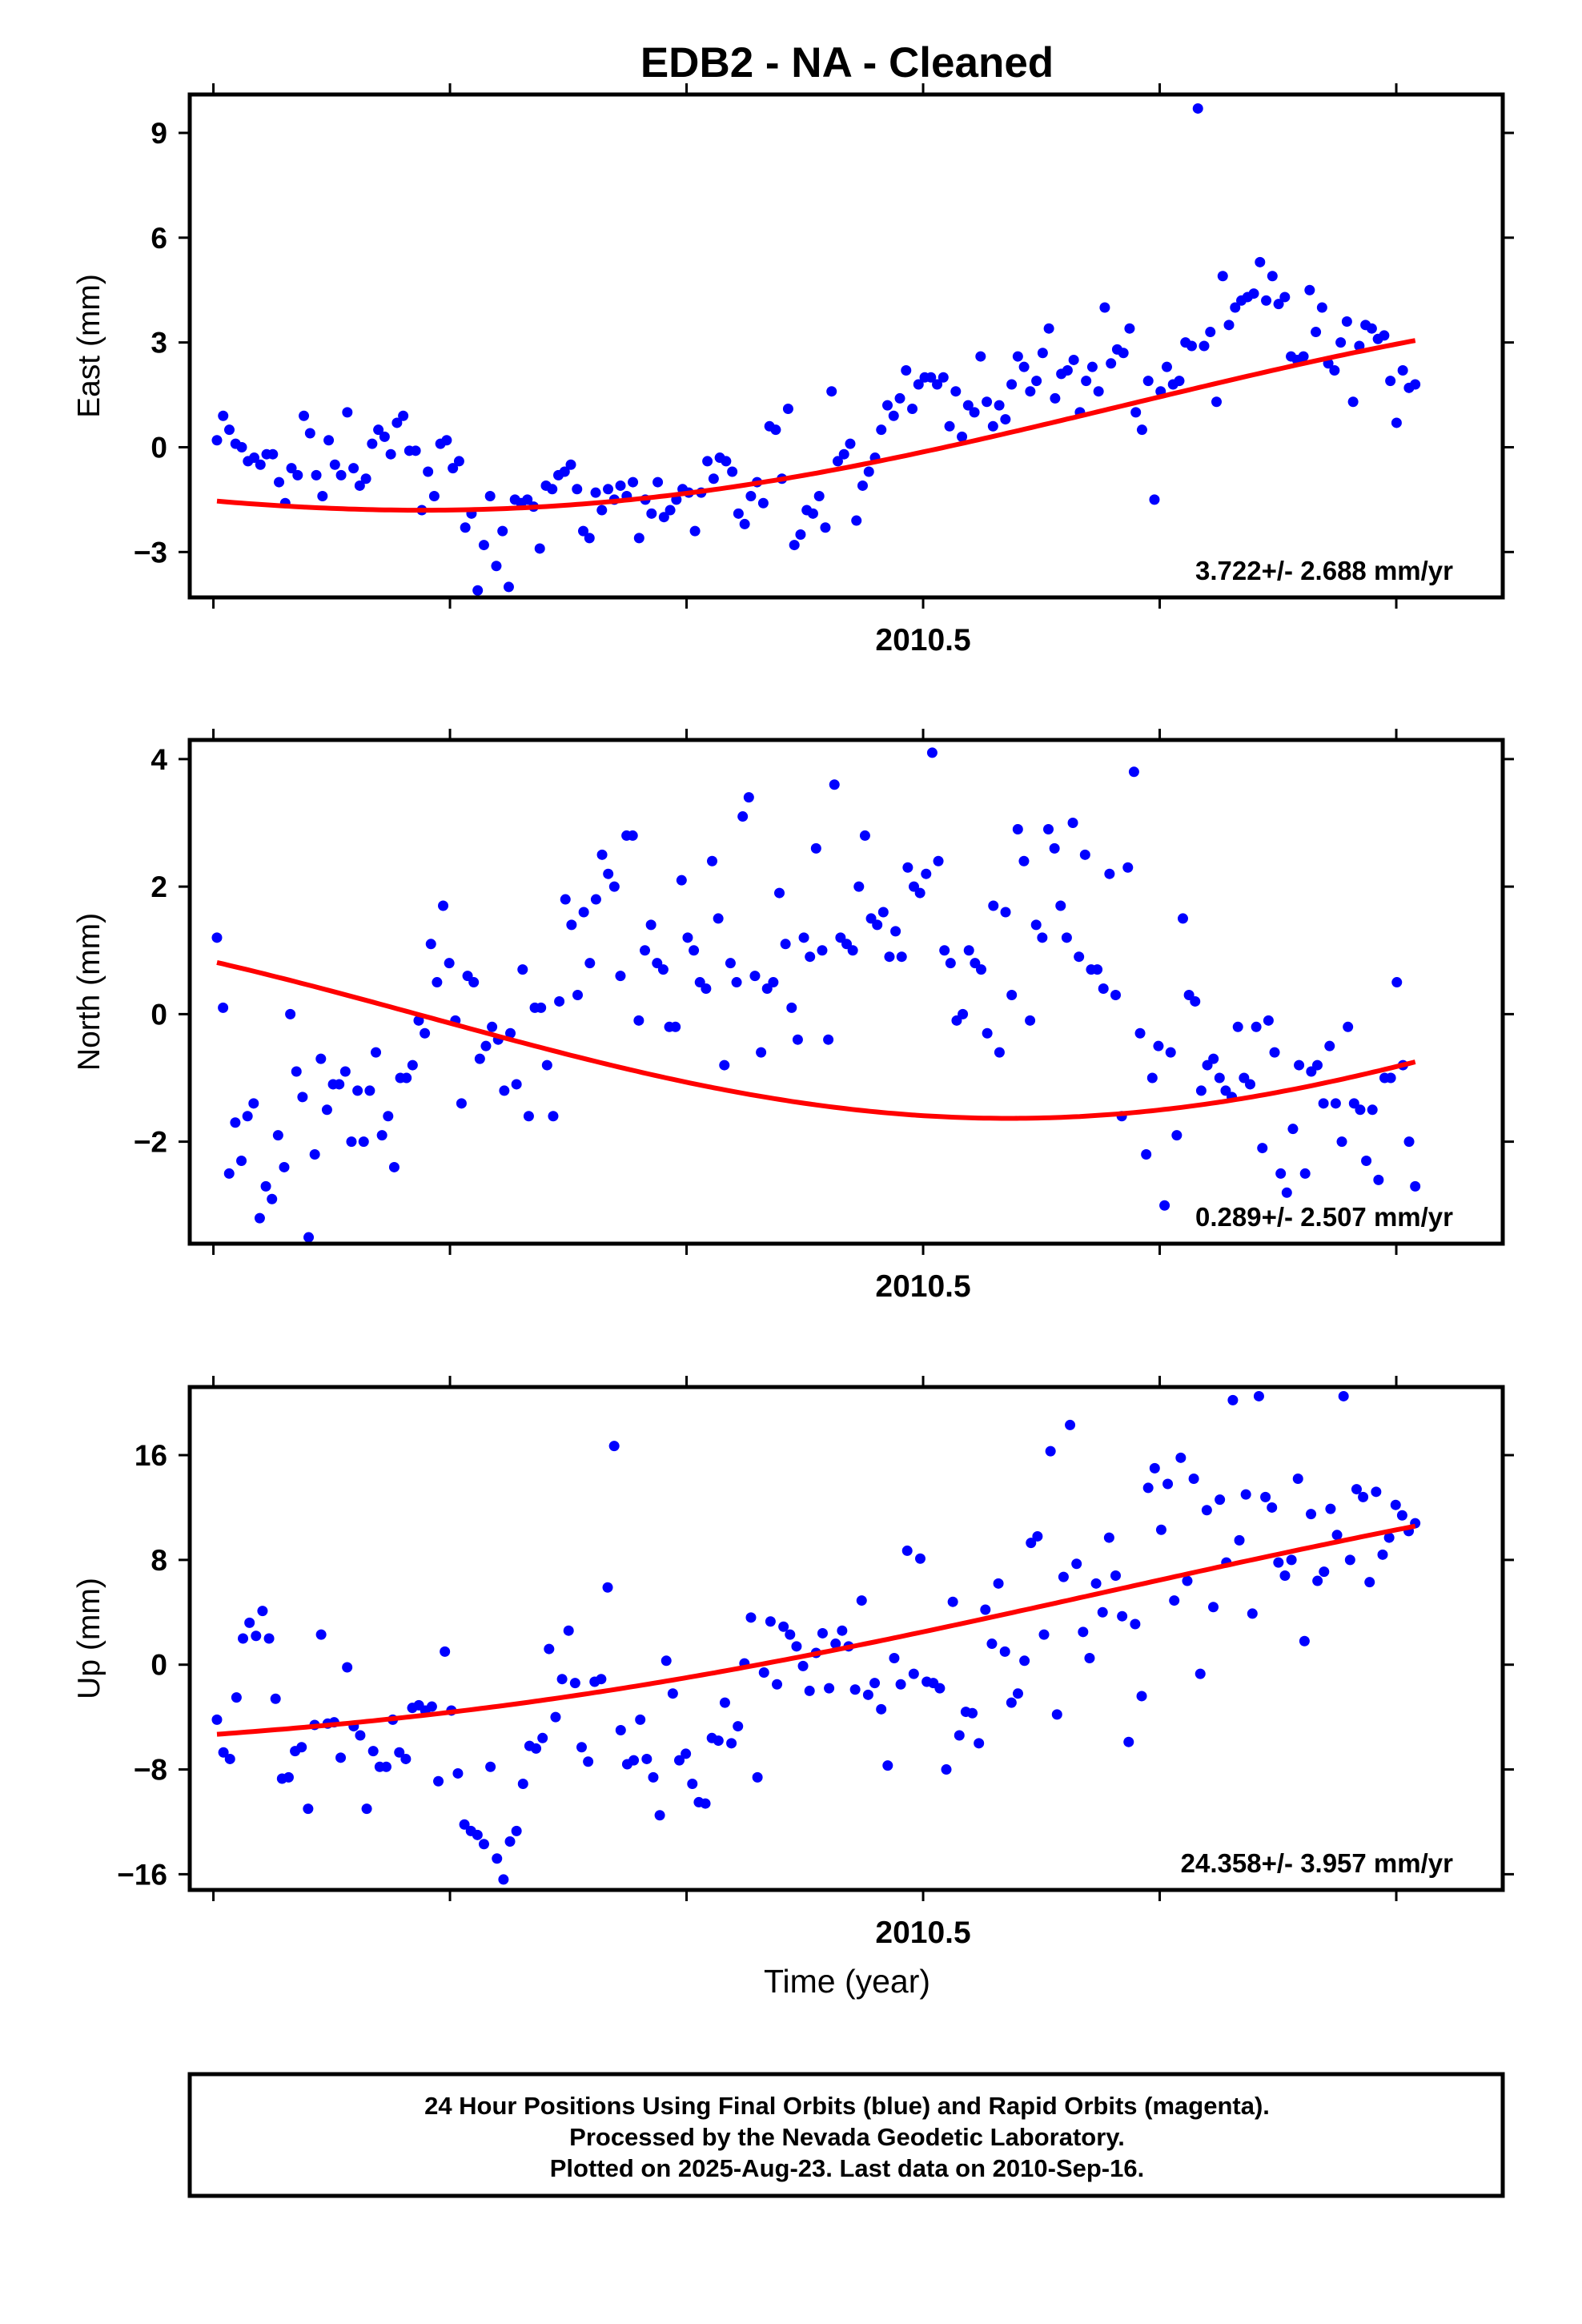 The image size is (1582, 2324). What do you see at coordinates (151, 1142) in the screenshot?
I see `north-y-tick-label: −2` at bounding box center [151, 1142].